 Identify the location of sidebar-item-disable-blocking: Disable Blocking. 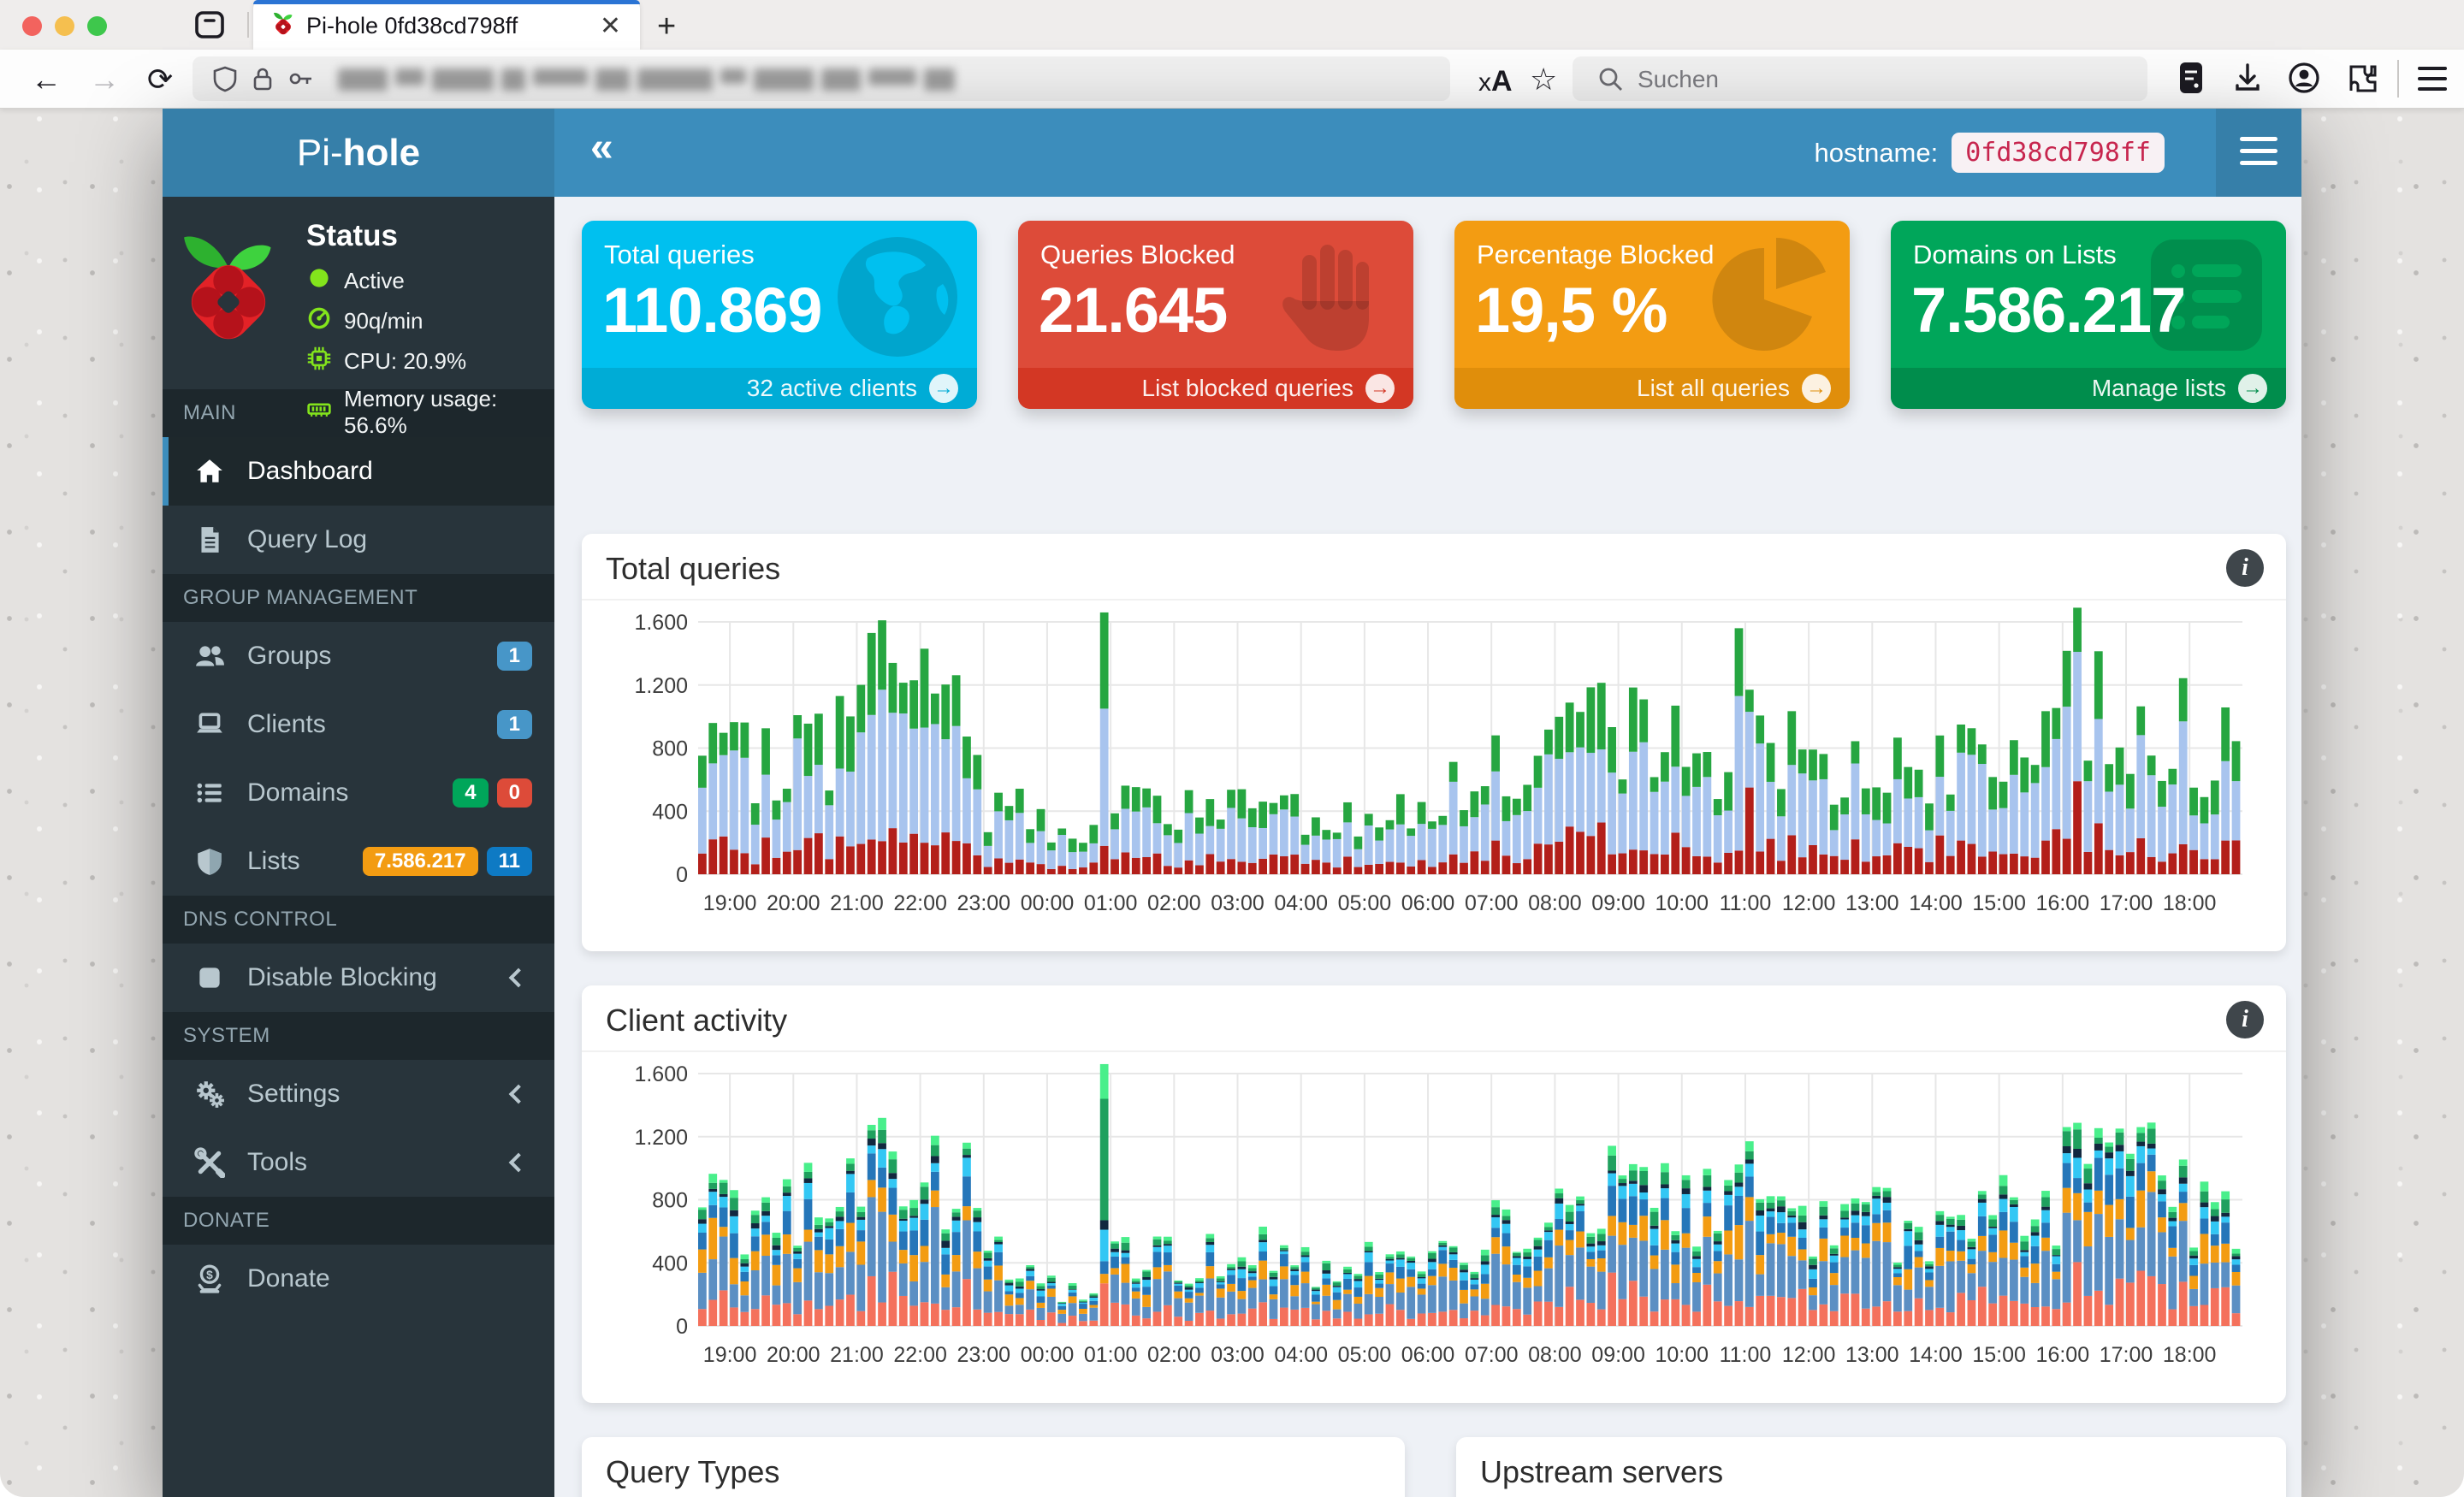
(358, 978).